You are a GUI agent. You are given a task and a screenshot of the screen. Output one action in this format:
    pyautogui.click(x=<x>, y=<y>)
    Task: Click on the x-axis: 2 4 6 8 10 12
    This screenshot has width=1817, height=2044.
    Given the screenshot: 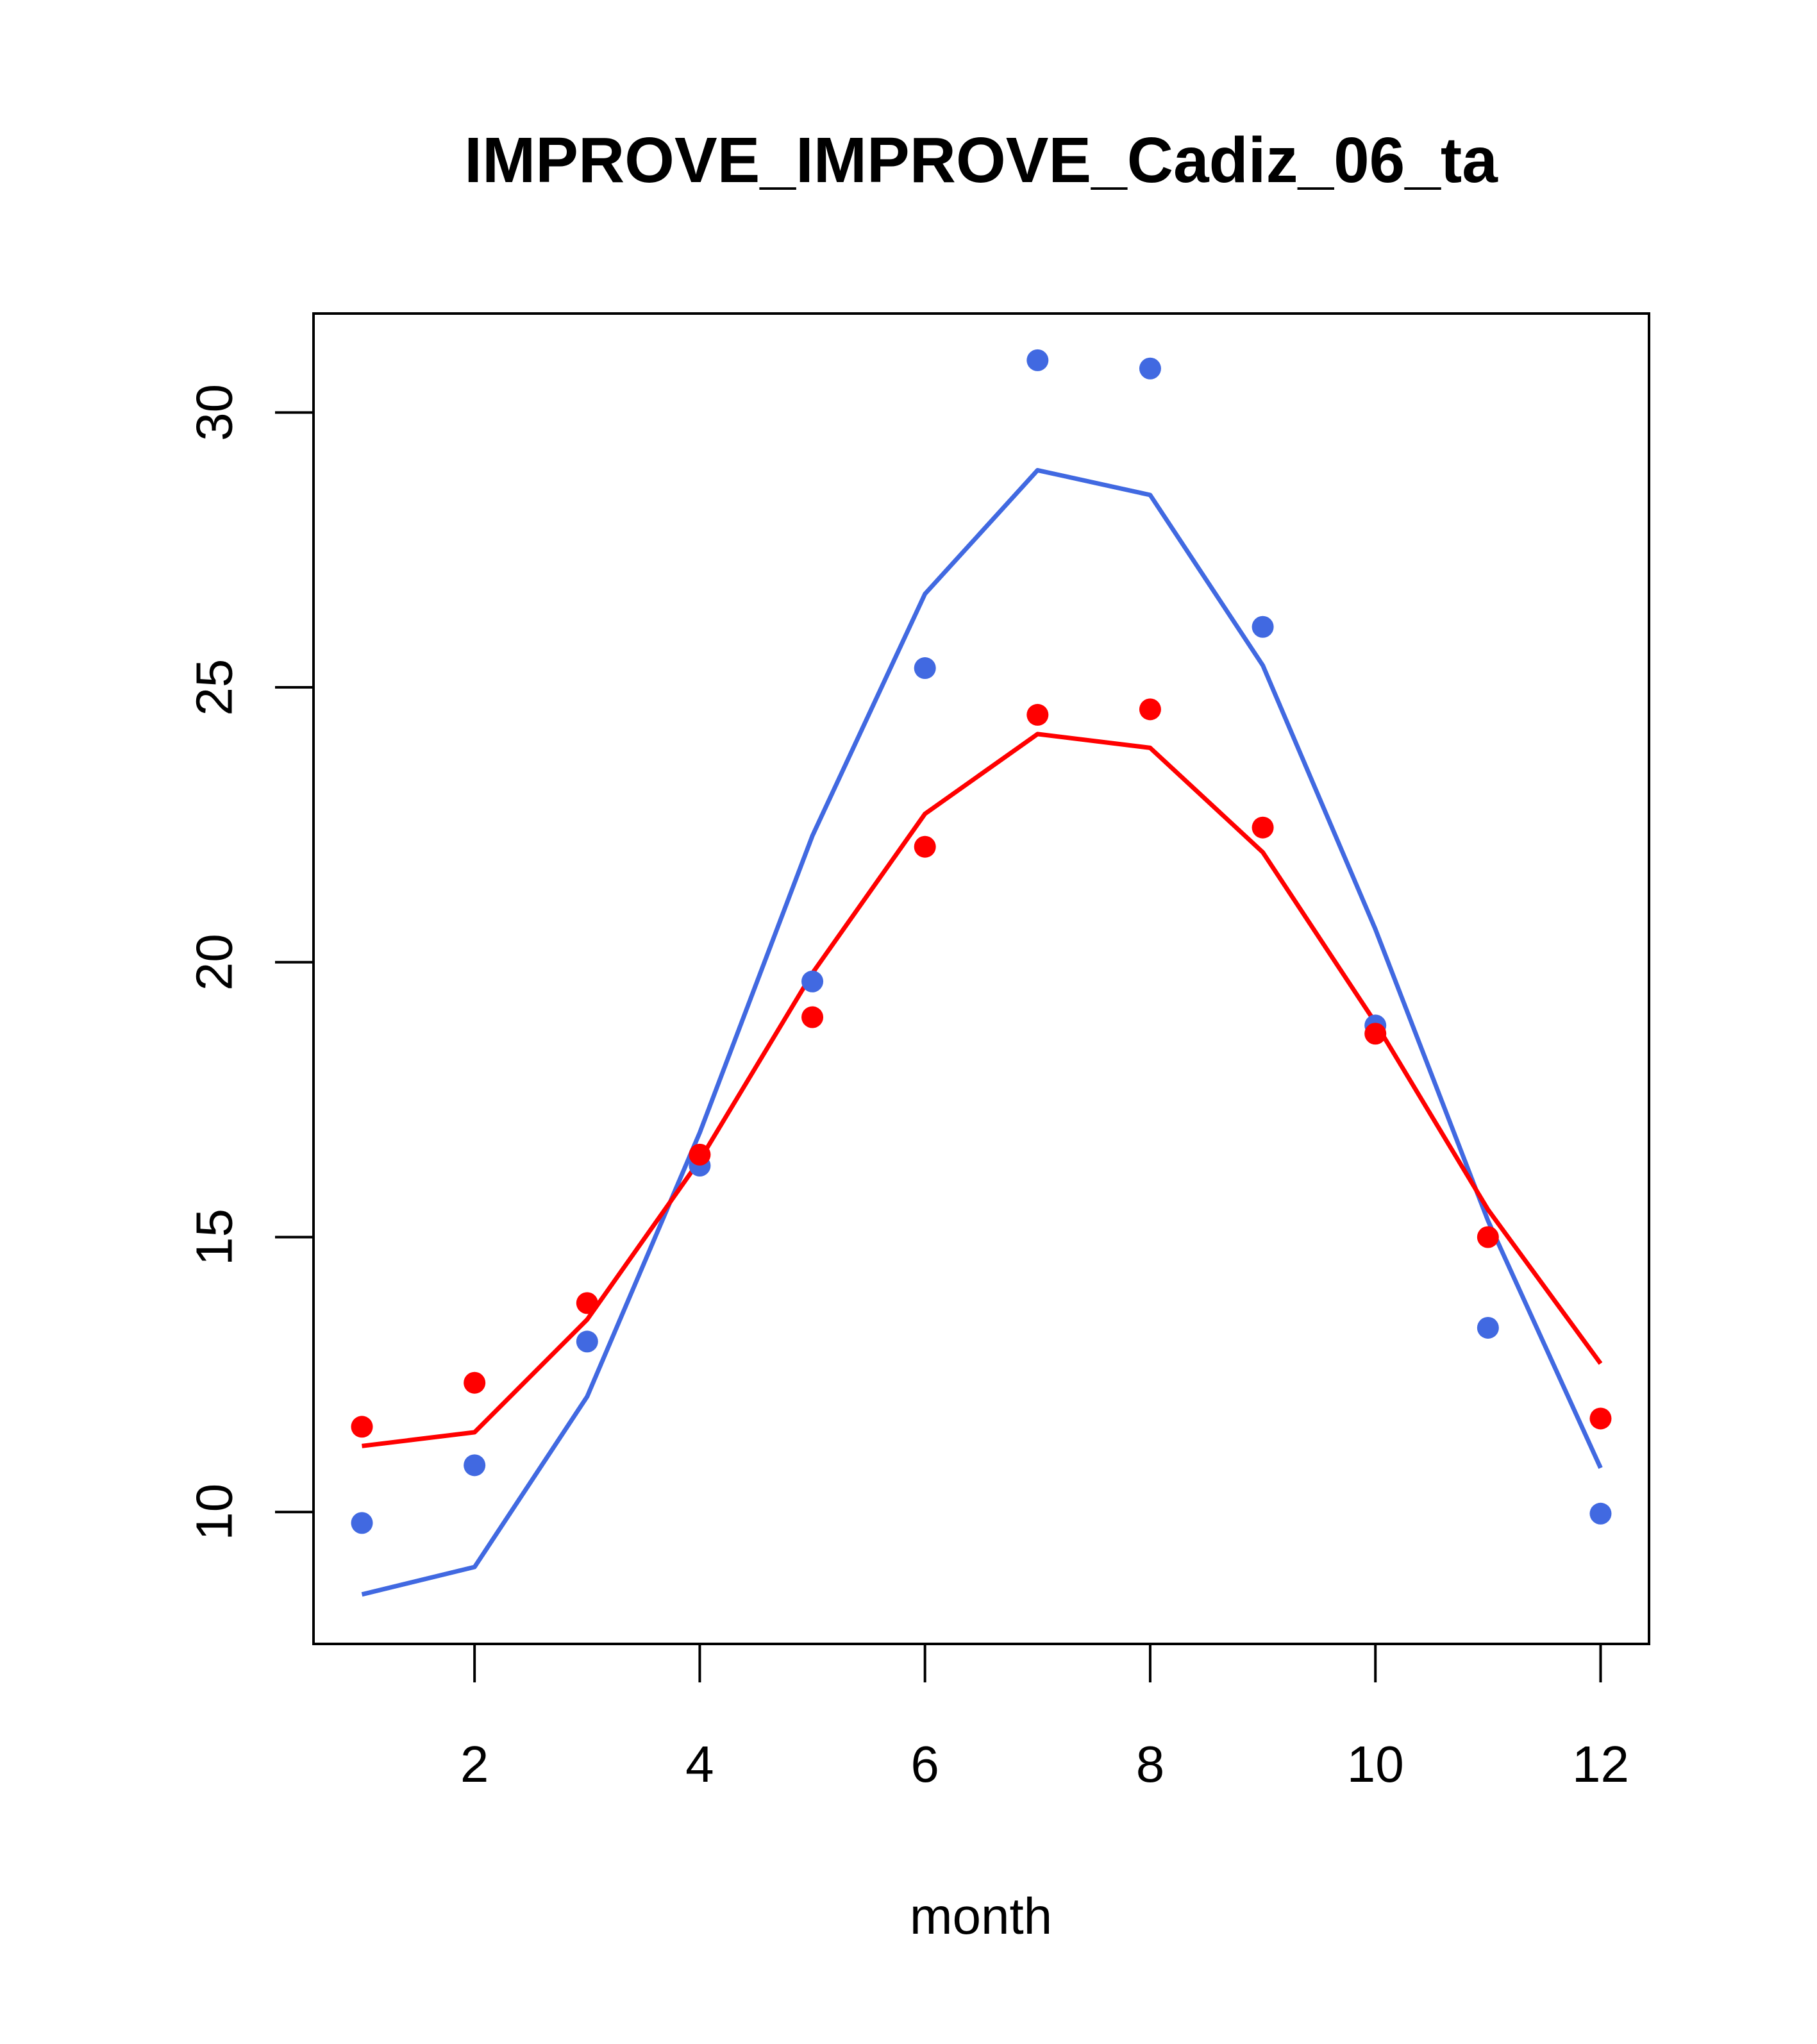 What is the action you would take?
    pyautogui.click(x=1044, y=1718)
    